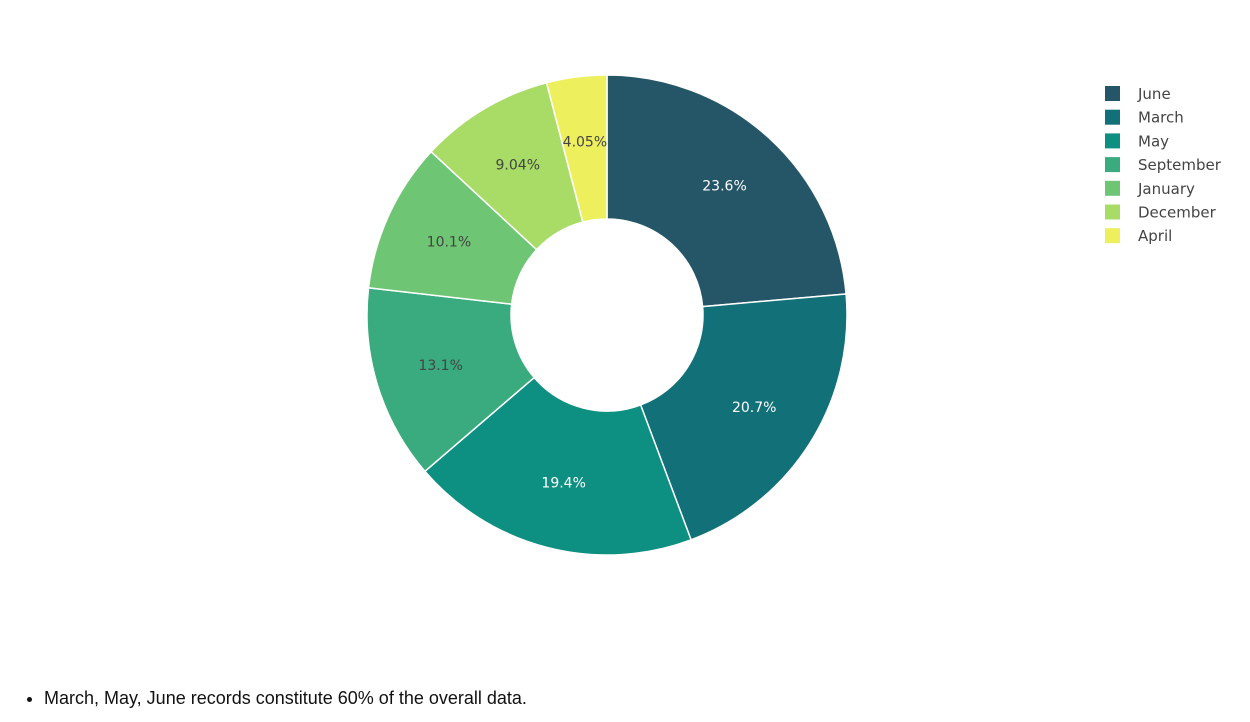  What do you see at coordinates (585, 142) in the screenshot?
I see `slice-label-april: 4.05%` at bounding box center [585, 142].